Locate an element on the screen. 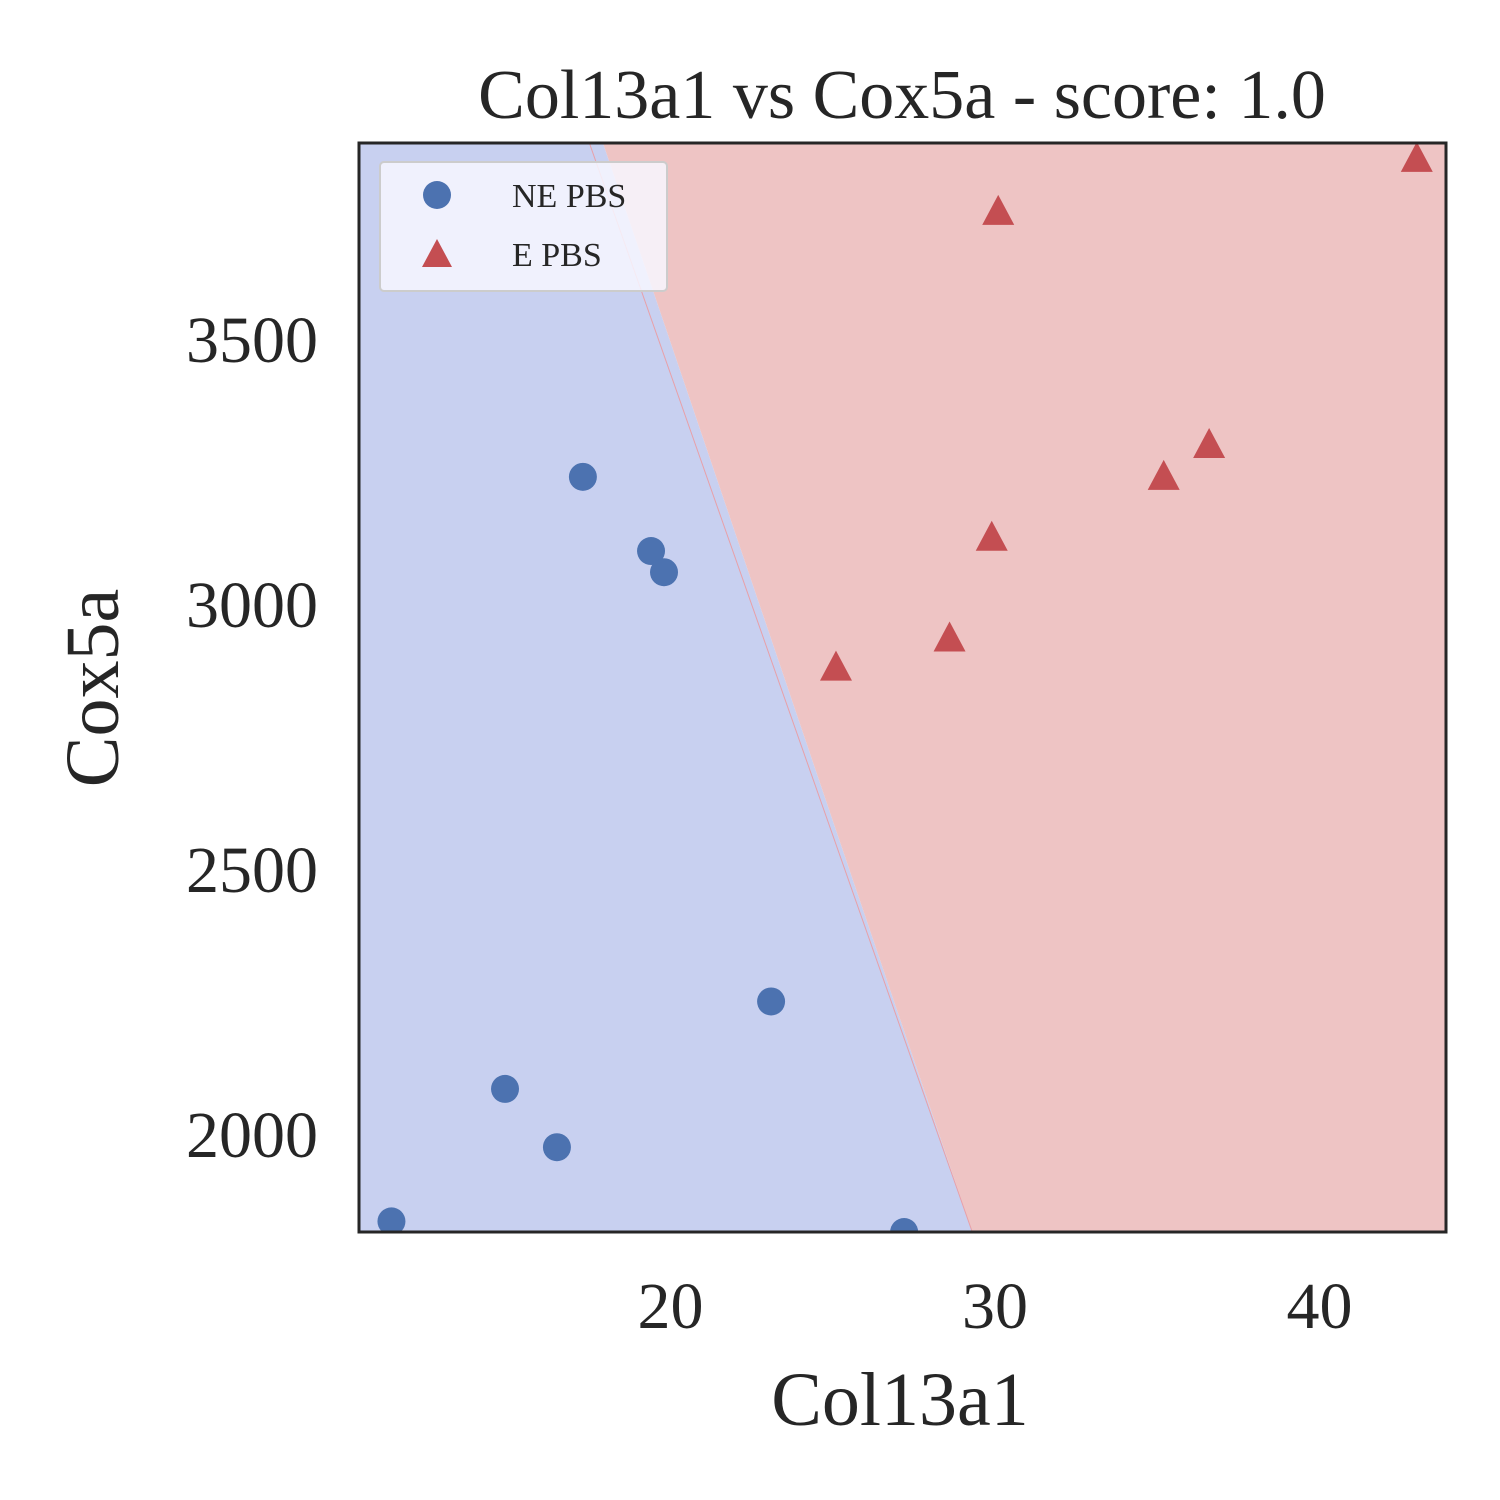 The width and height of the screenshot is (1500, 1500). legend-label-e-pbs: E PBS is located at coordinates (557, 255).